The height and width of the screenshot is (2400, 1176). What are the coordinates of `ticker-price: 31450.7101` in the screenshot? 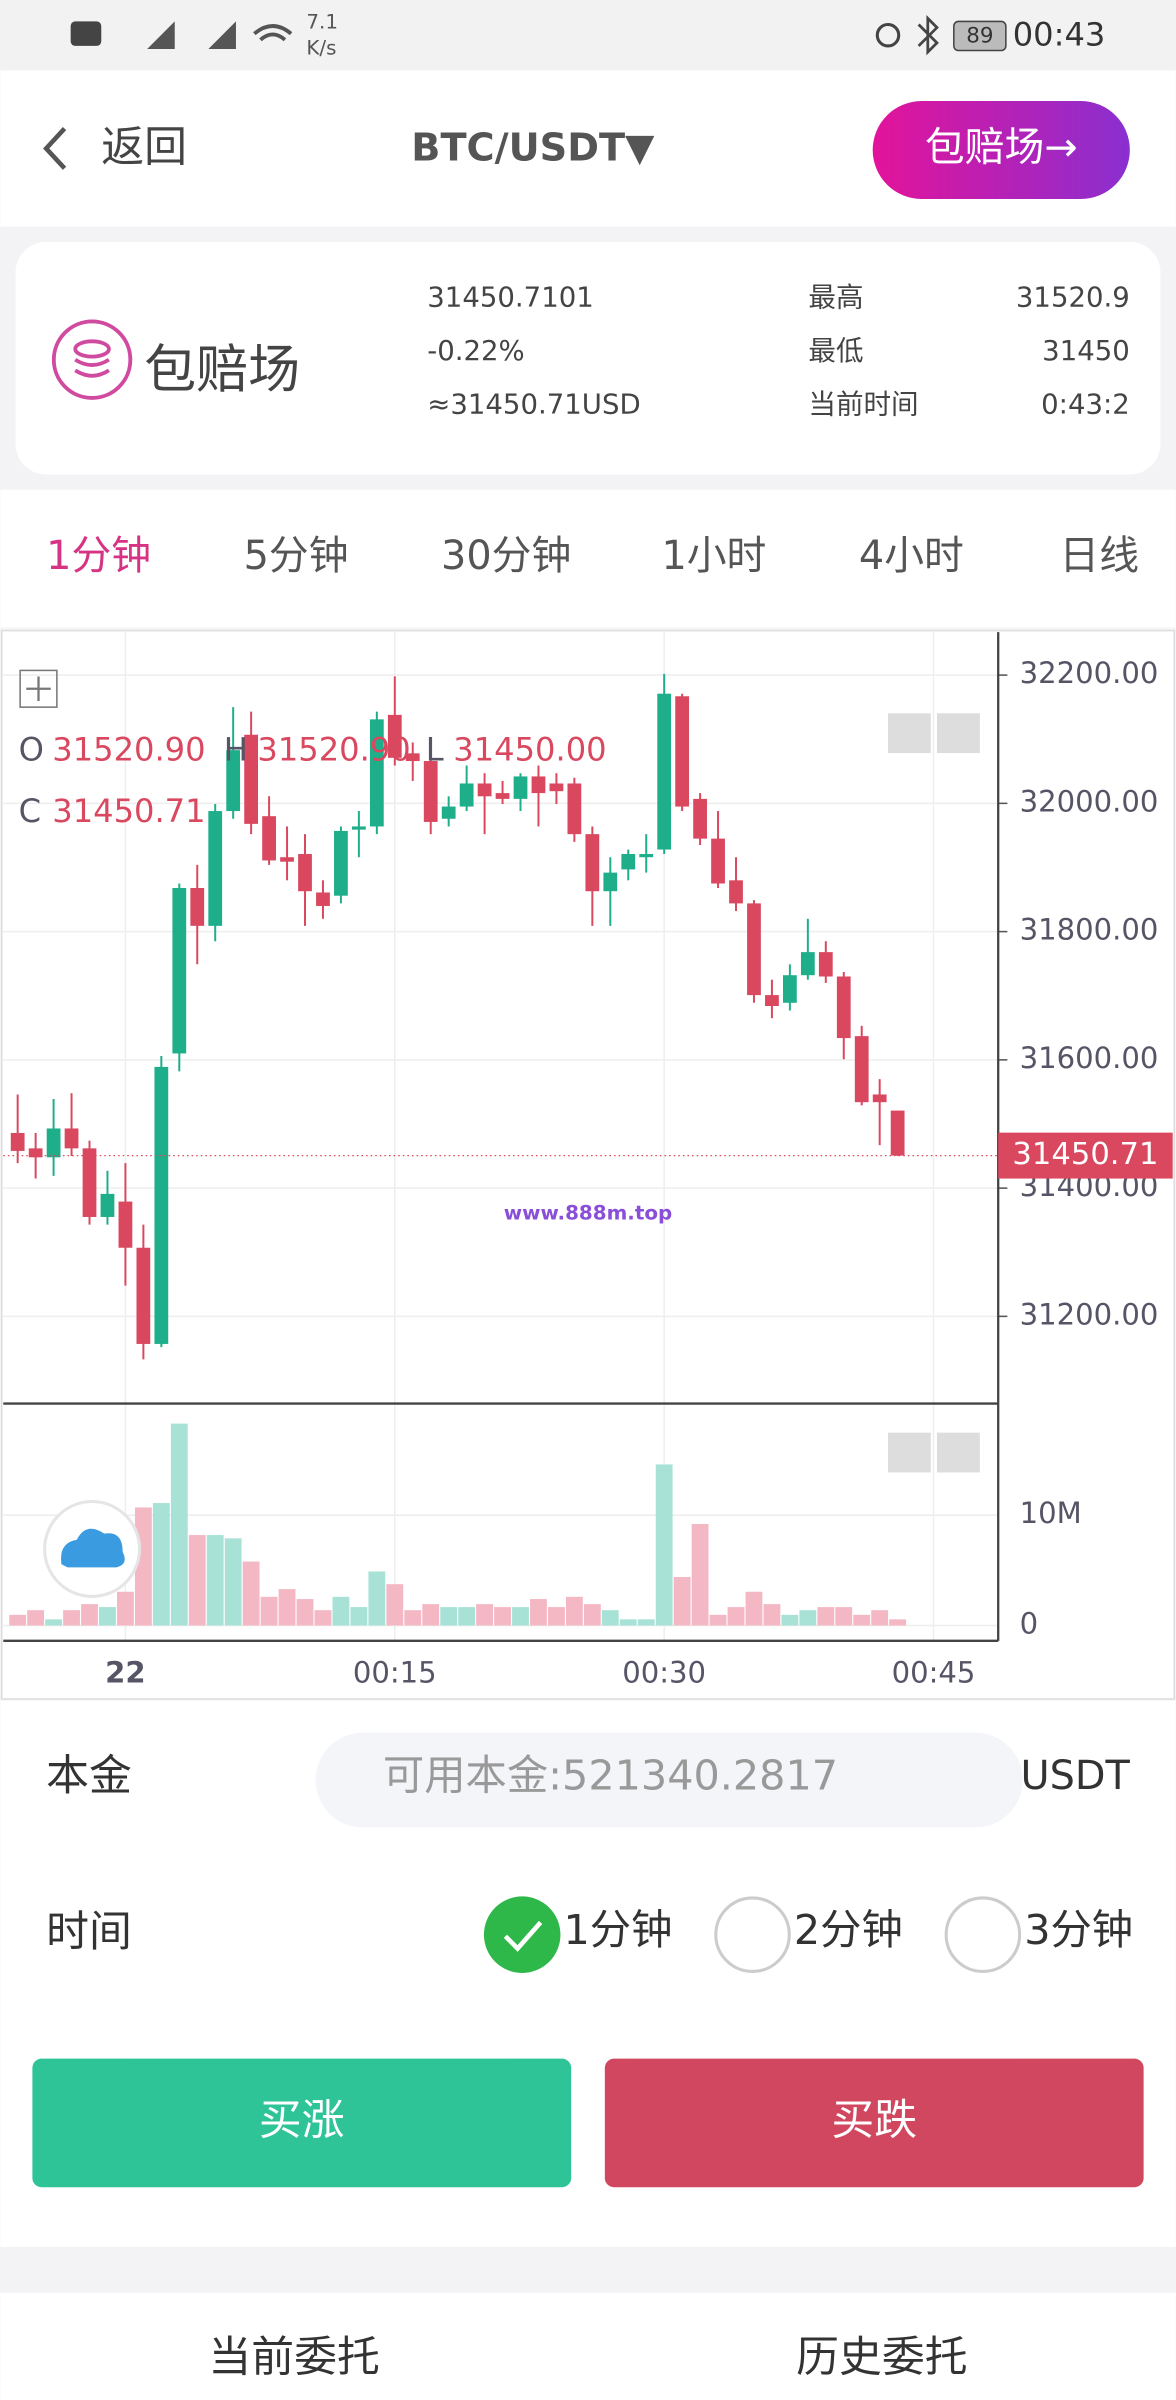 It's located at (510, 297).